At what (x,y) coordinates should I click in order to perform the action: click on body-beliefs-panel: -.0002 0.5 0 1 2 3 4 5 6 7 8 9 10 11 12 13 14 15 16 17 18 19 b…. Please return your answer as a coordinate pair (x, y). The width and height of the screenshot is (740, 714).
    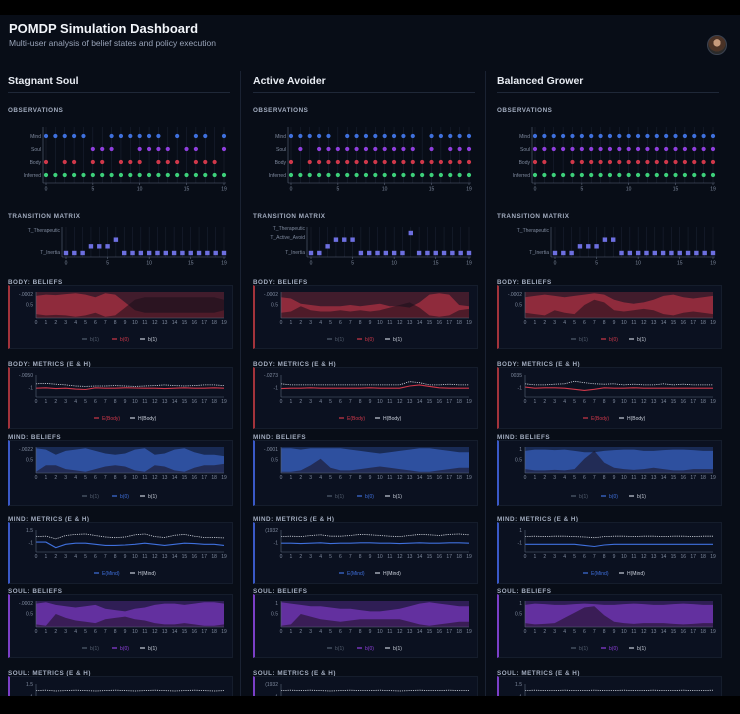
    Looking at the image, I should click on (120, 317).